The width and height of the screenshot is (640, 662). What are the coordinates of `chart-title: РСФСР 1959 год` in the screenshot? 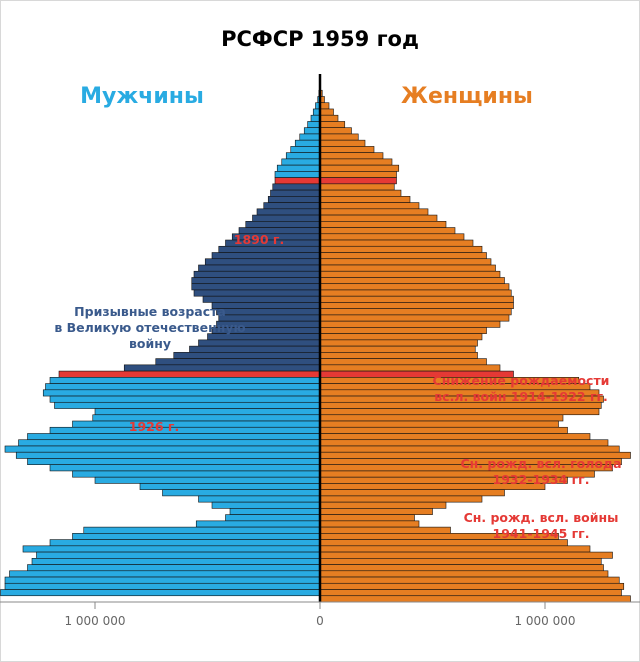 It's located at (320, 39).